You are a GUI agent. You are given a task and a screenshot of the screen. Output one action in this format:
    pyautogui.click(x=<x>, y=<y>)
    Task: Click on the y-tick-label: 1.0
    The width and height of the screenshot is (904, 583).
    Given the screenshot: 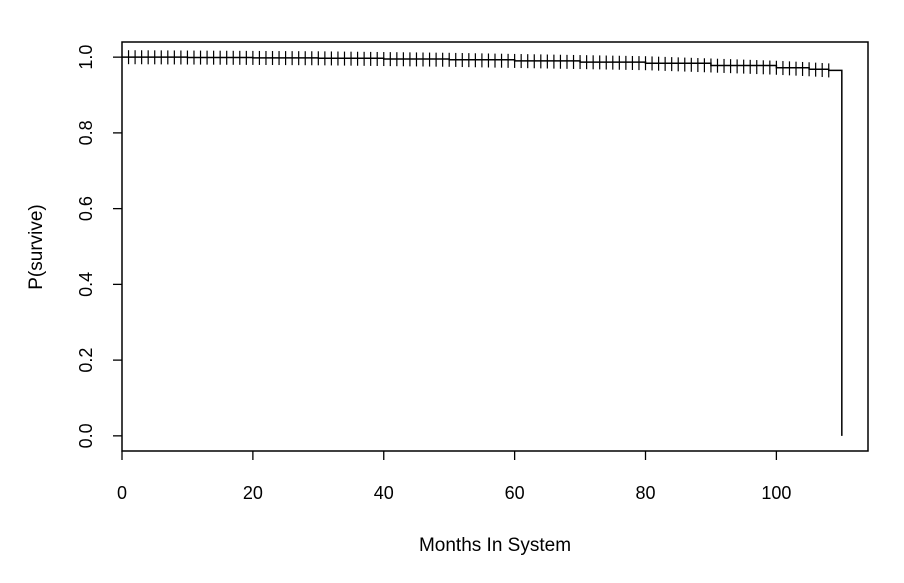 What is the action you would take?
    pyautogui.click(x=86, y=57)
    